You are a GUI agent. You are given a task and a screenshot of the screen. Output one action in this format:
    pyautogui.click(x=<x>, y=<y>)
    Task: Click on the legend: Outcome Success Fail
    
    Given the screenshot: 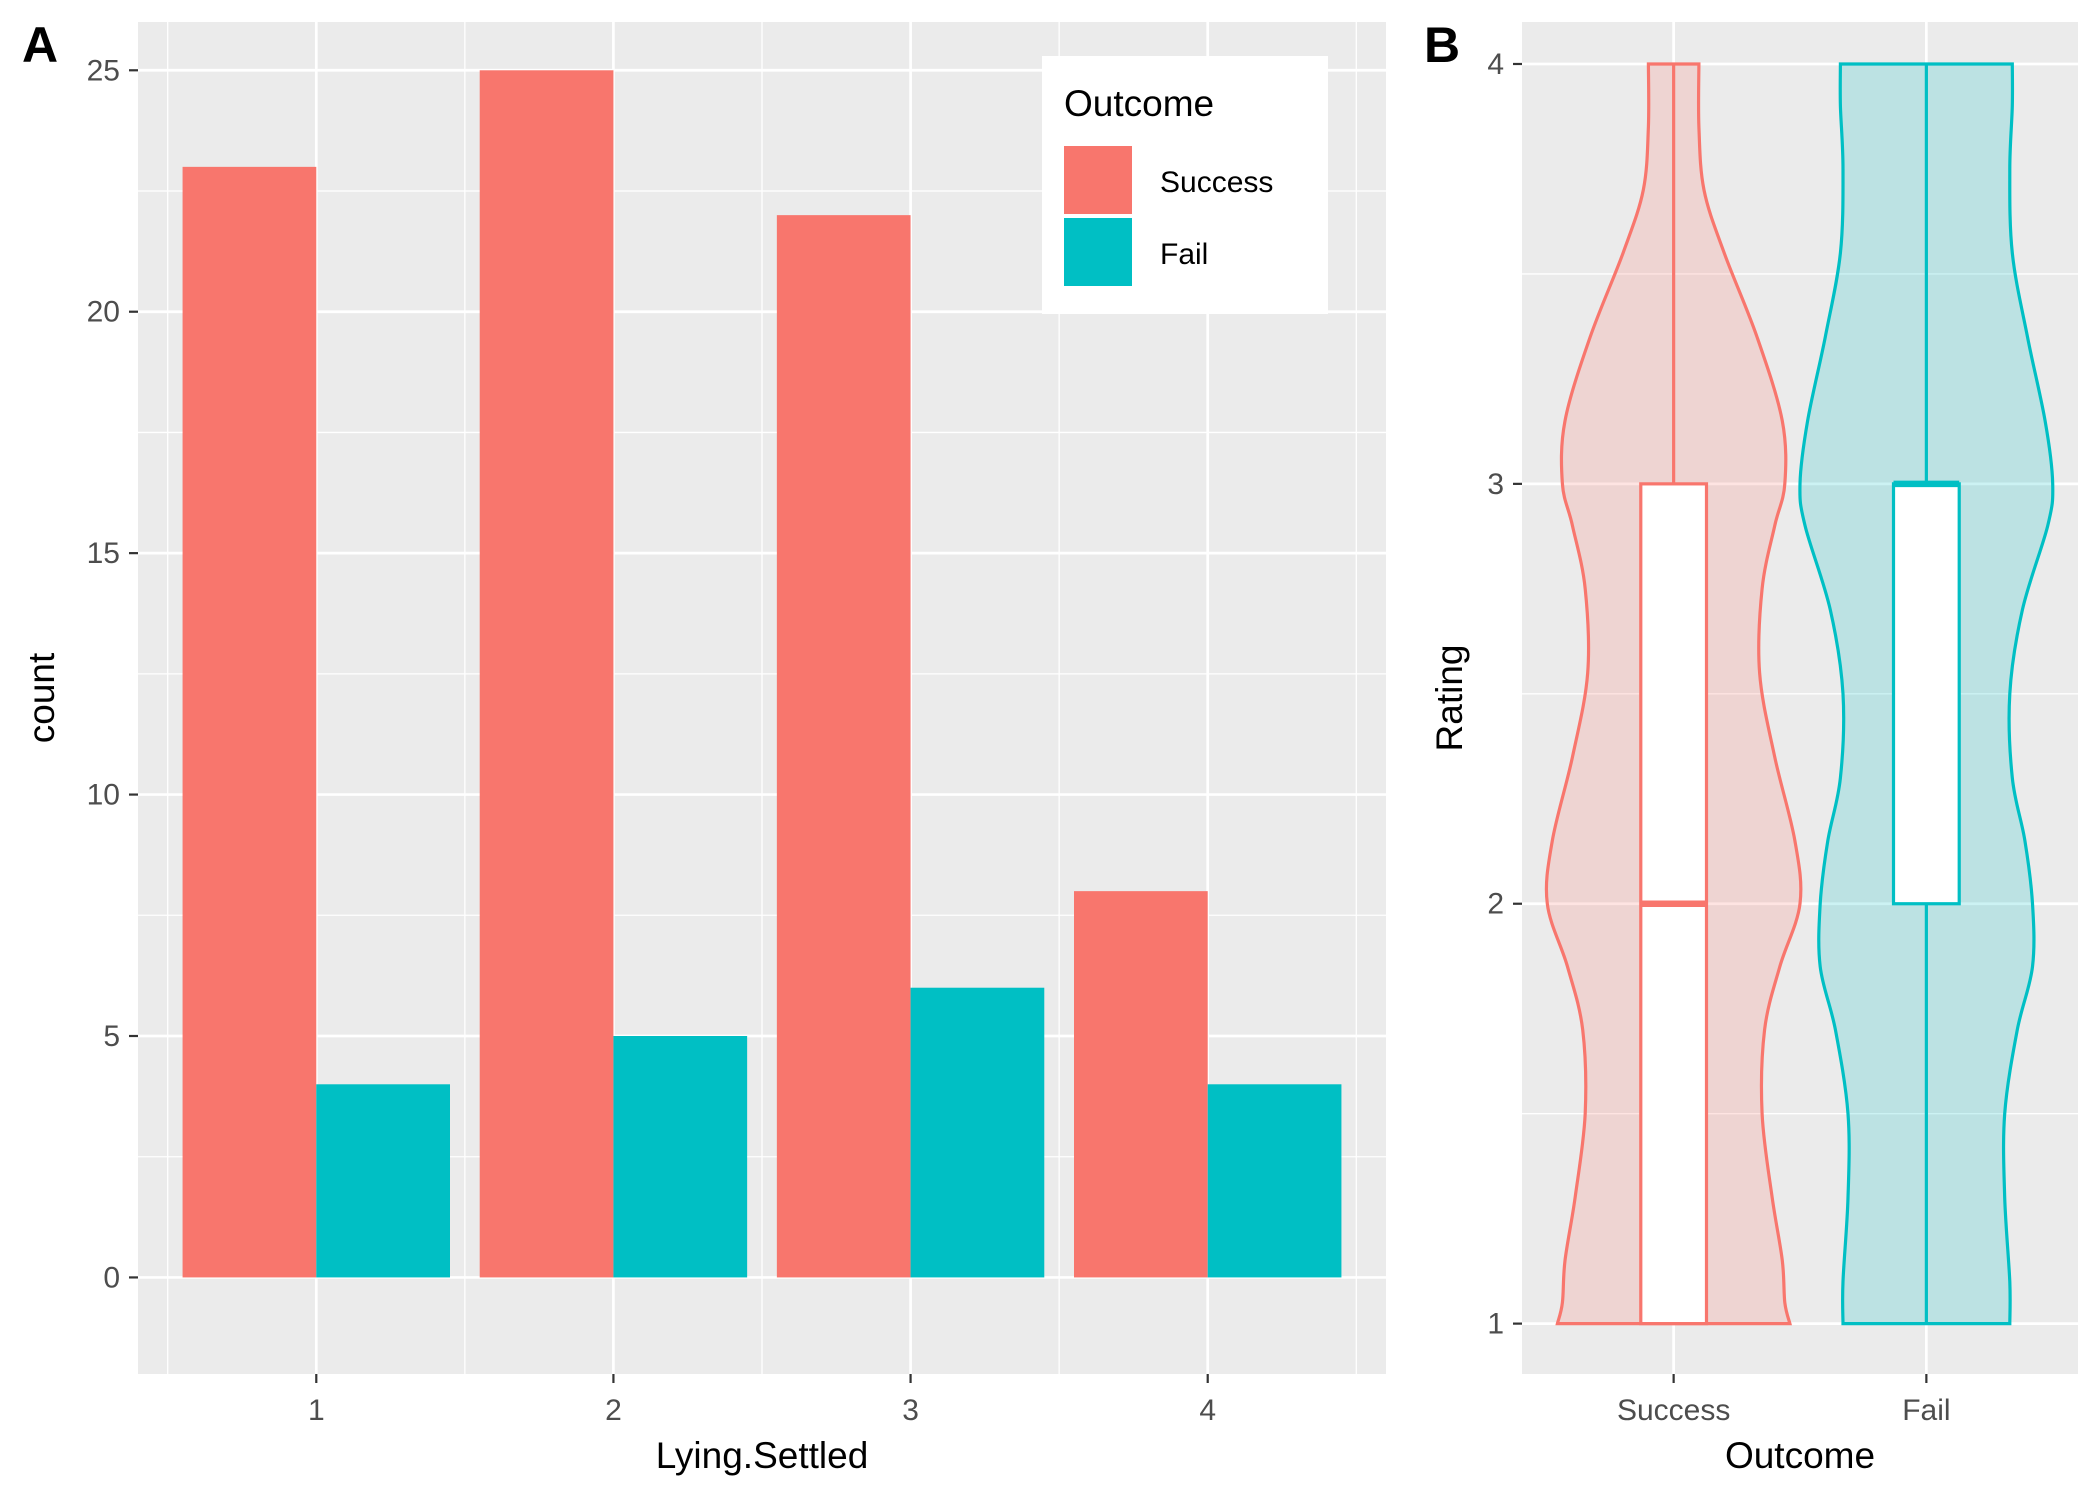 What is the action you would take?
    pyautogui.click(x=1185, y=185)
    